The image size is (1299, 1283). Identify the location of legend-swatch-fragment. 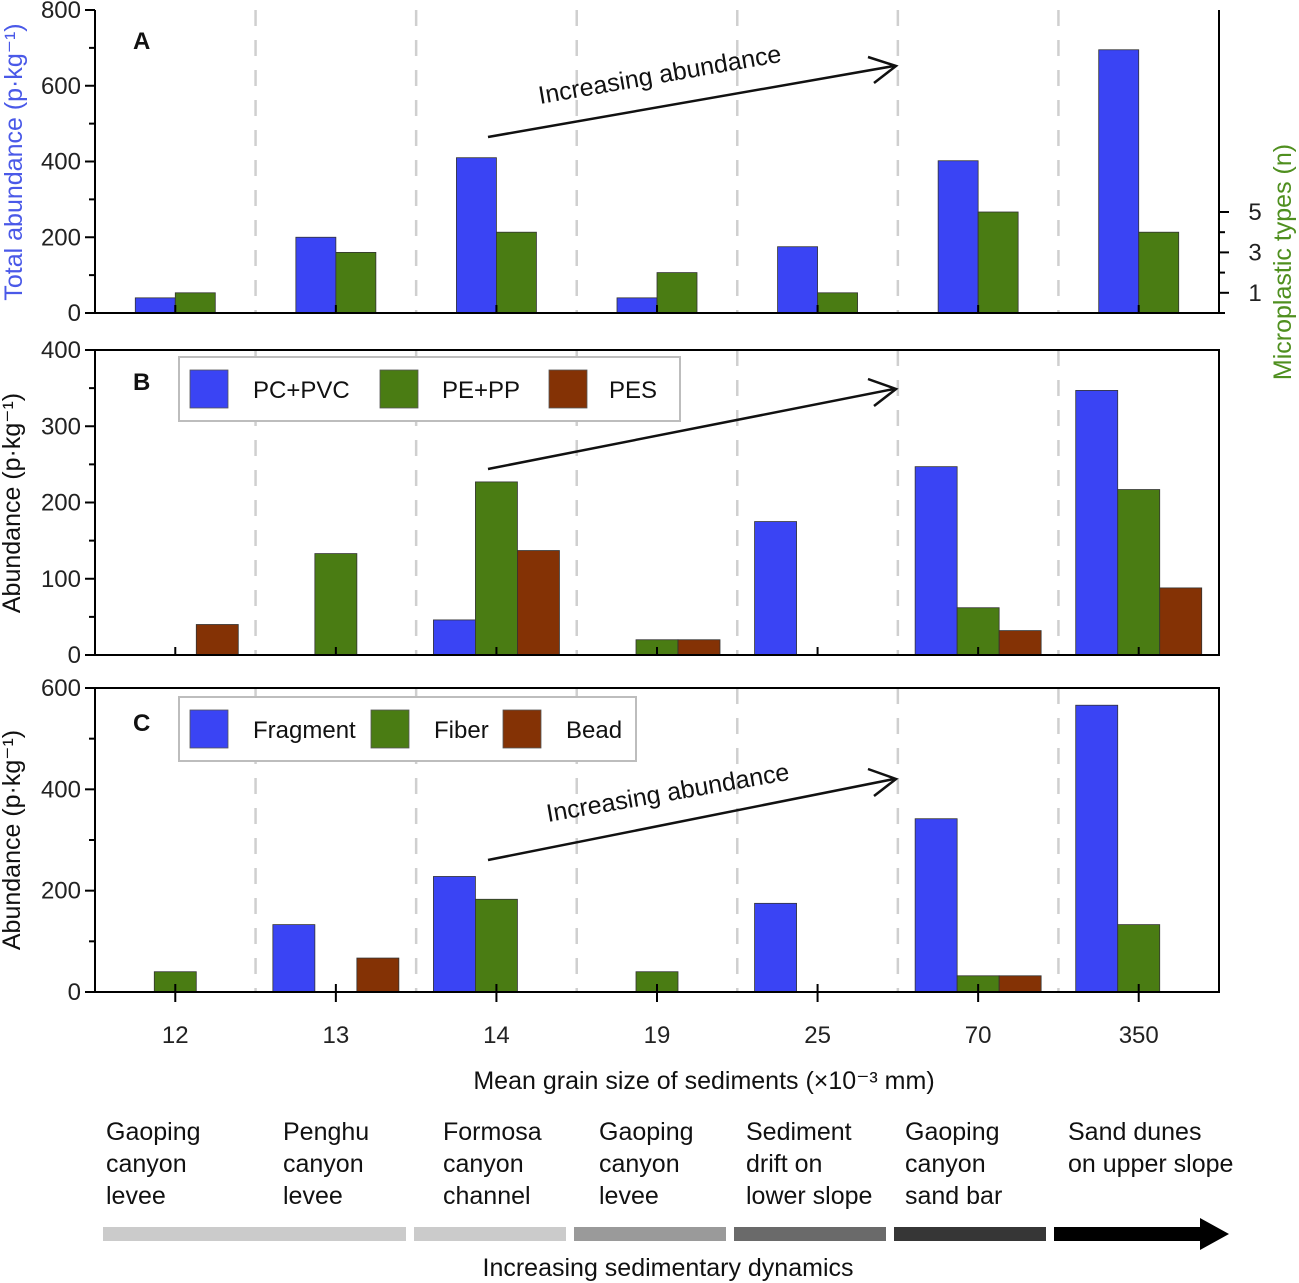
(209, 729).